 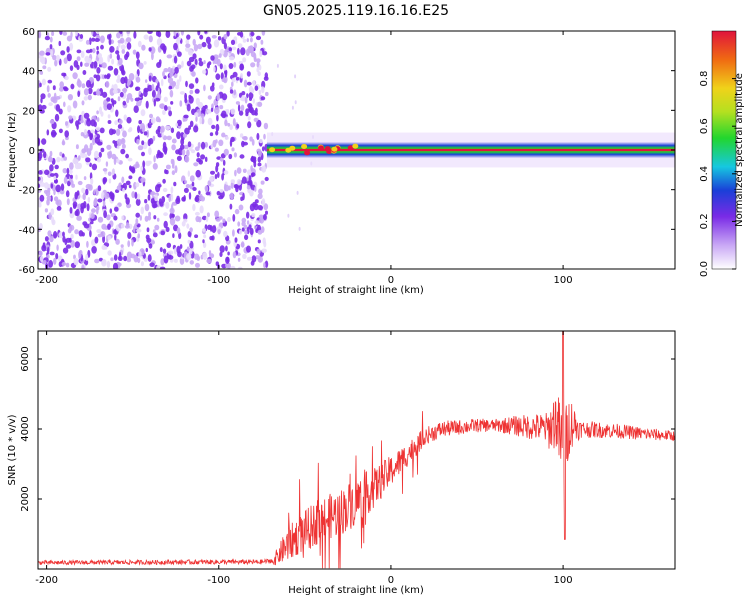 I want to click on signal-band-blob, so click(x=307, y=153).